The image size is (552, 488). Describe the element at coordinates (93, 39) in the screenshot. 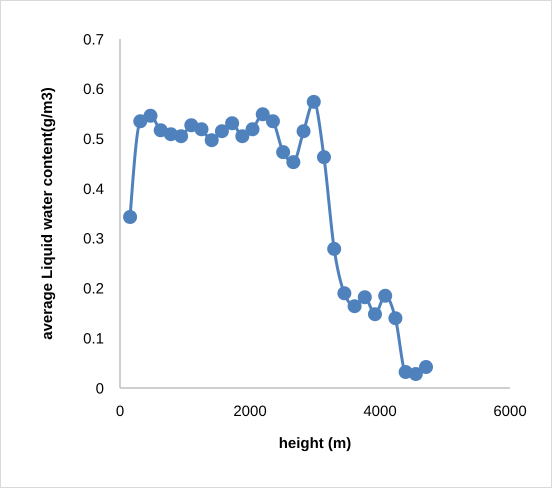

I see `y-tick-label: 0.7` at that location.